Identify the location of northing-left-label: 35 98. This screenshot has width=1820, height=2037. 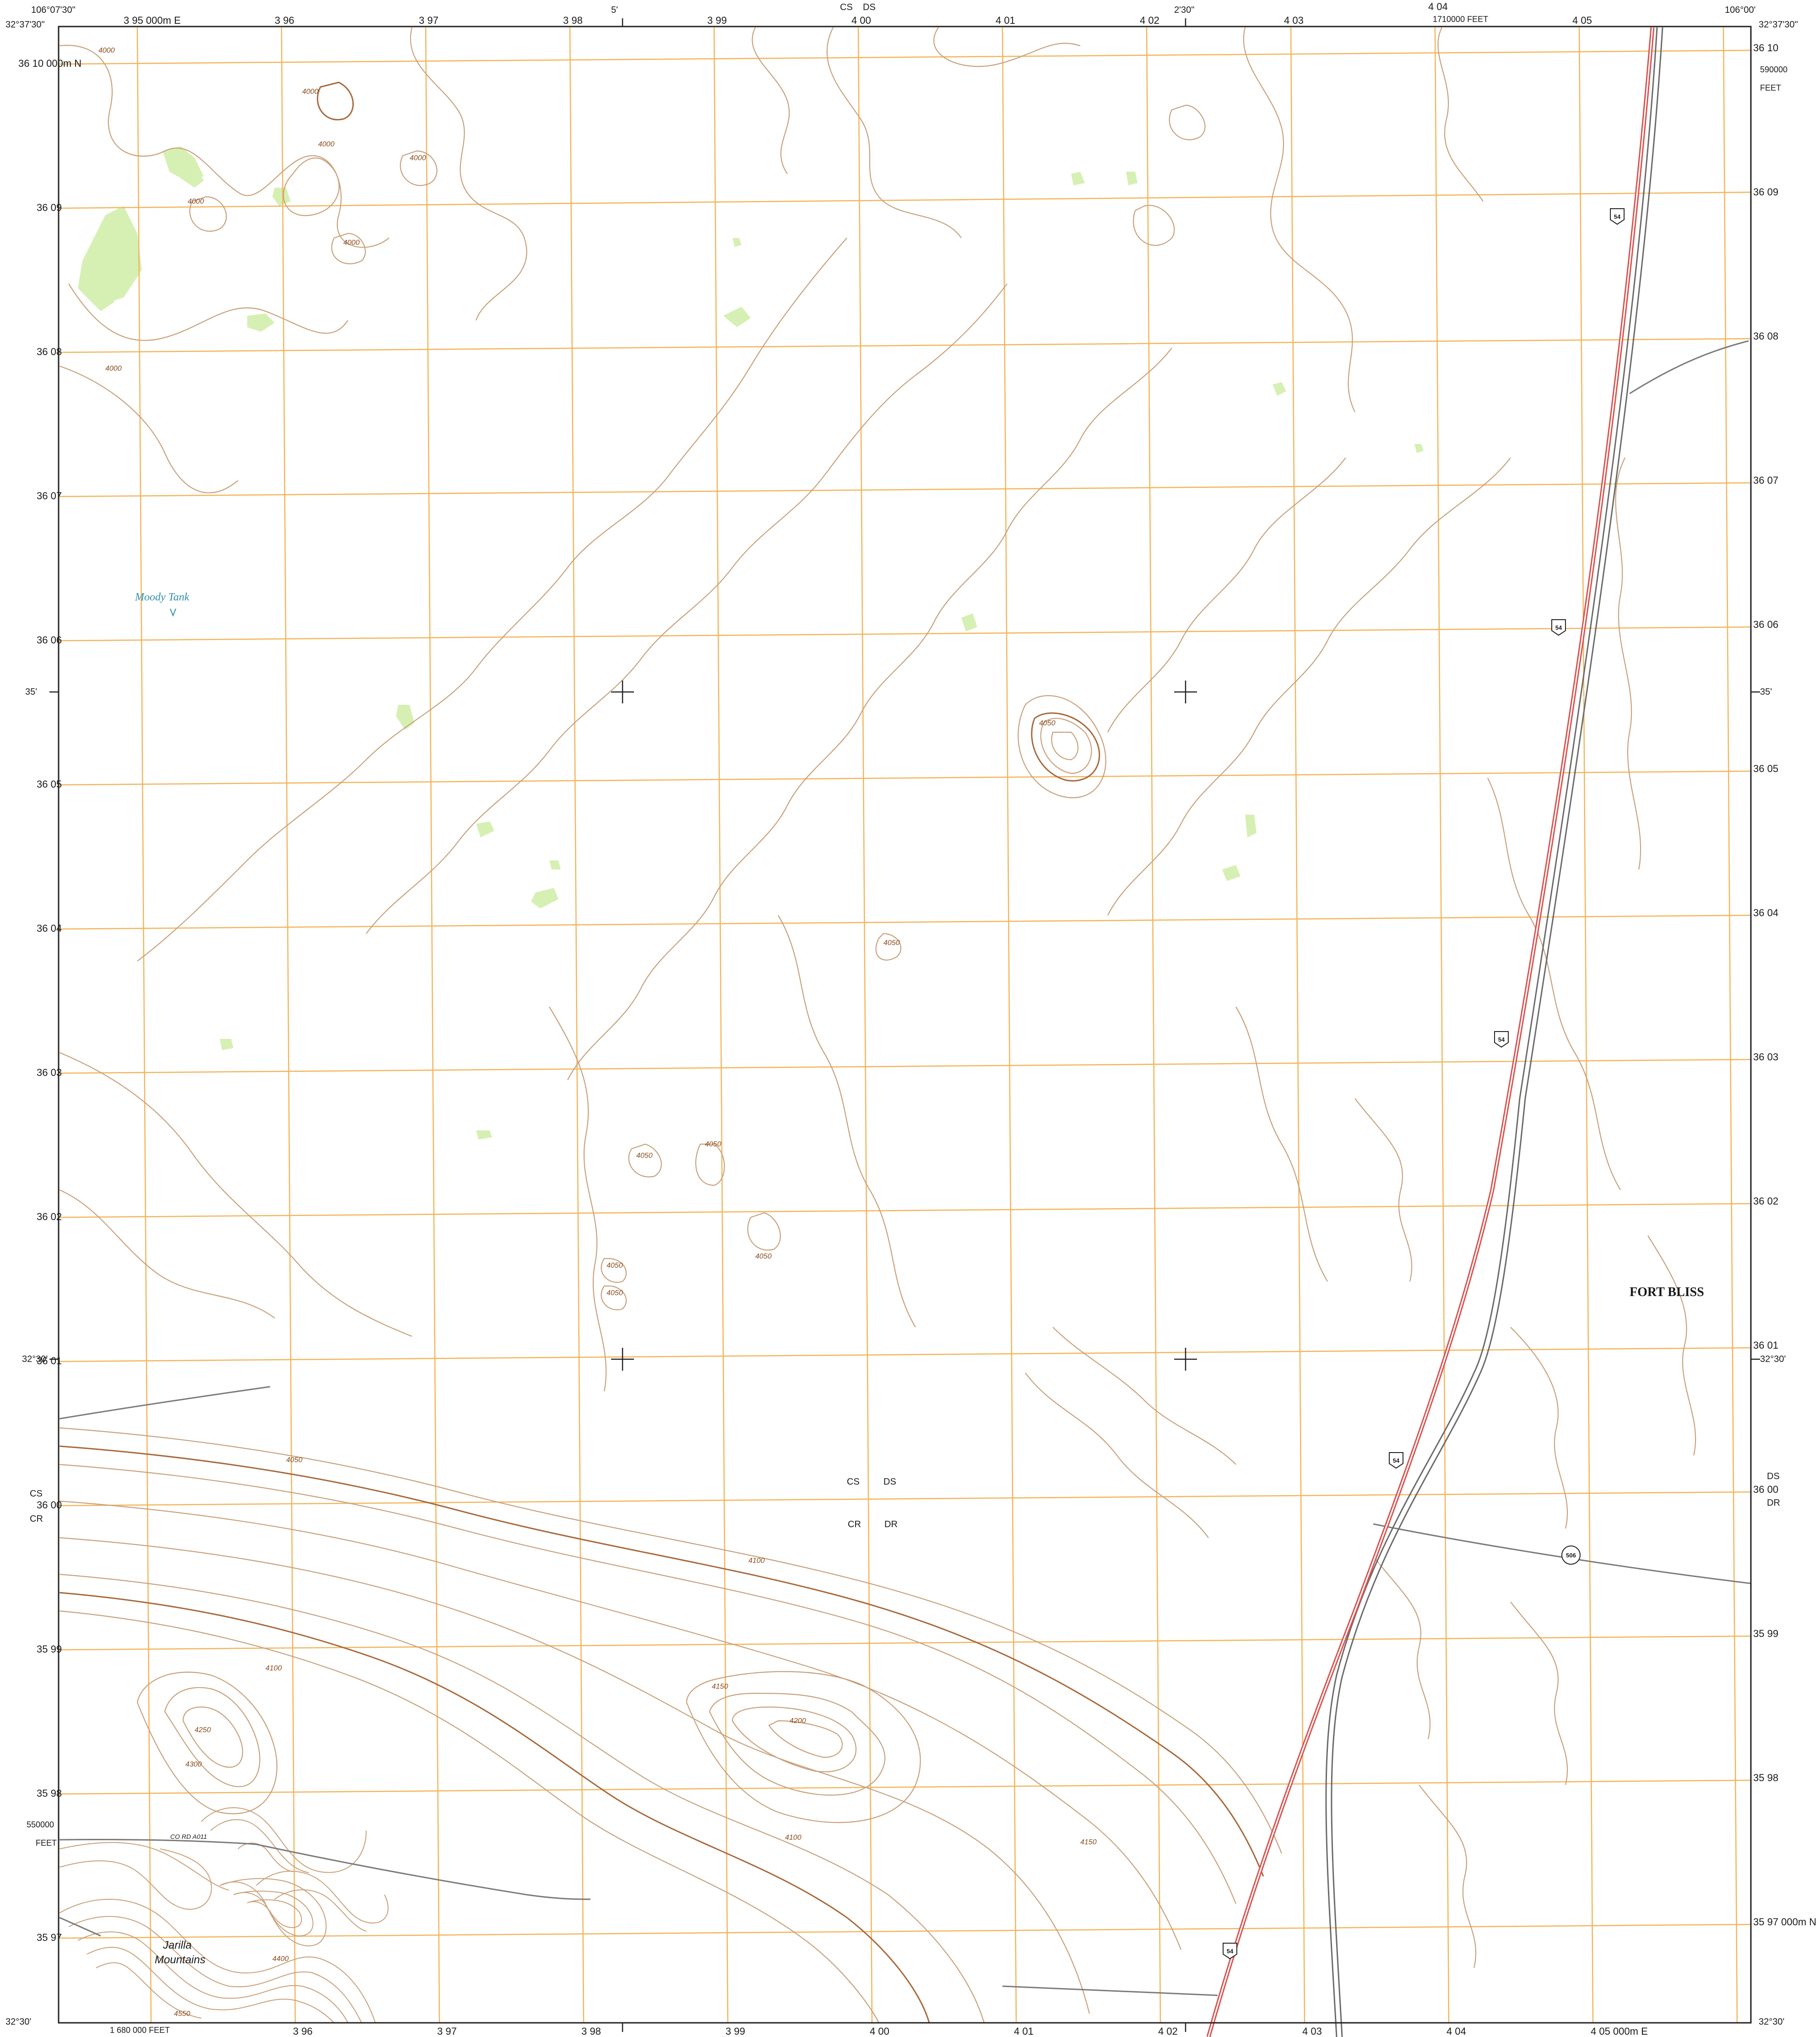
(49, 1793).